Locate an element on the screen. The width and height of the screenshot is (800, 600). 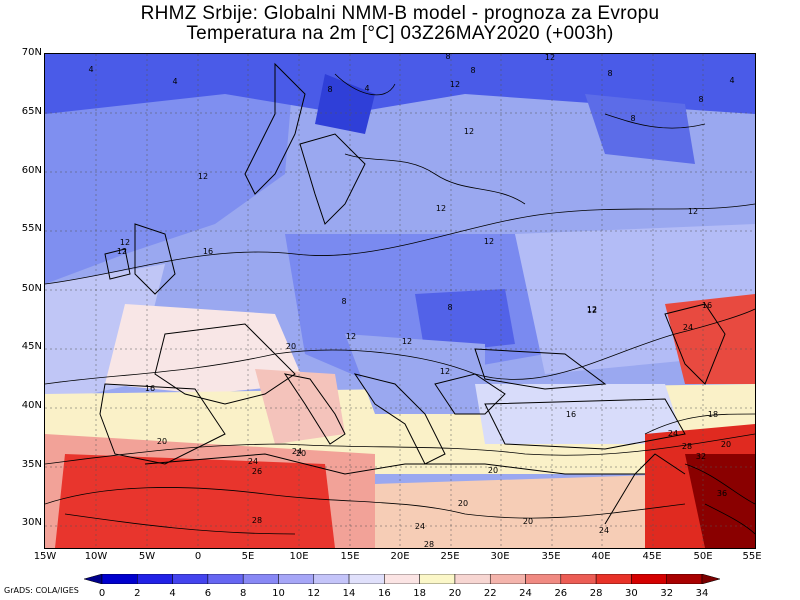
colorbar-tick-label: 28 is located at coordinates (596, 593).